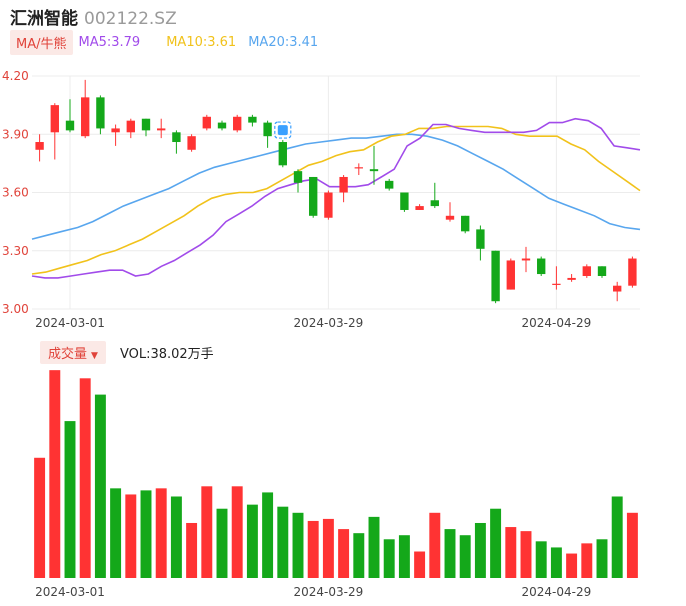 The width and height of the screenshot is (686, 606). I want to click on event-marker-icon, so click(283, 130).